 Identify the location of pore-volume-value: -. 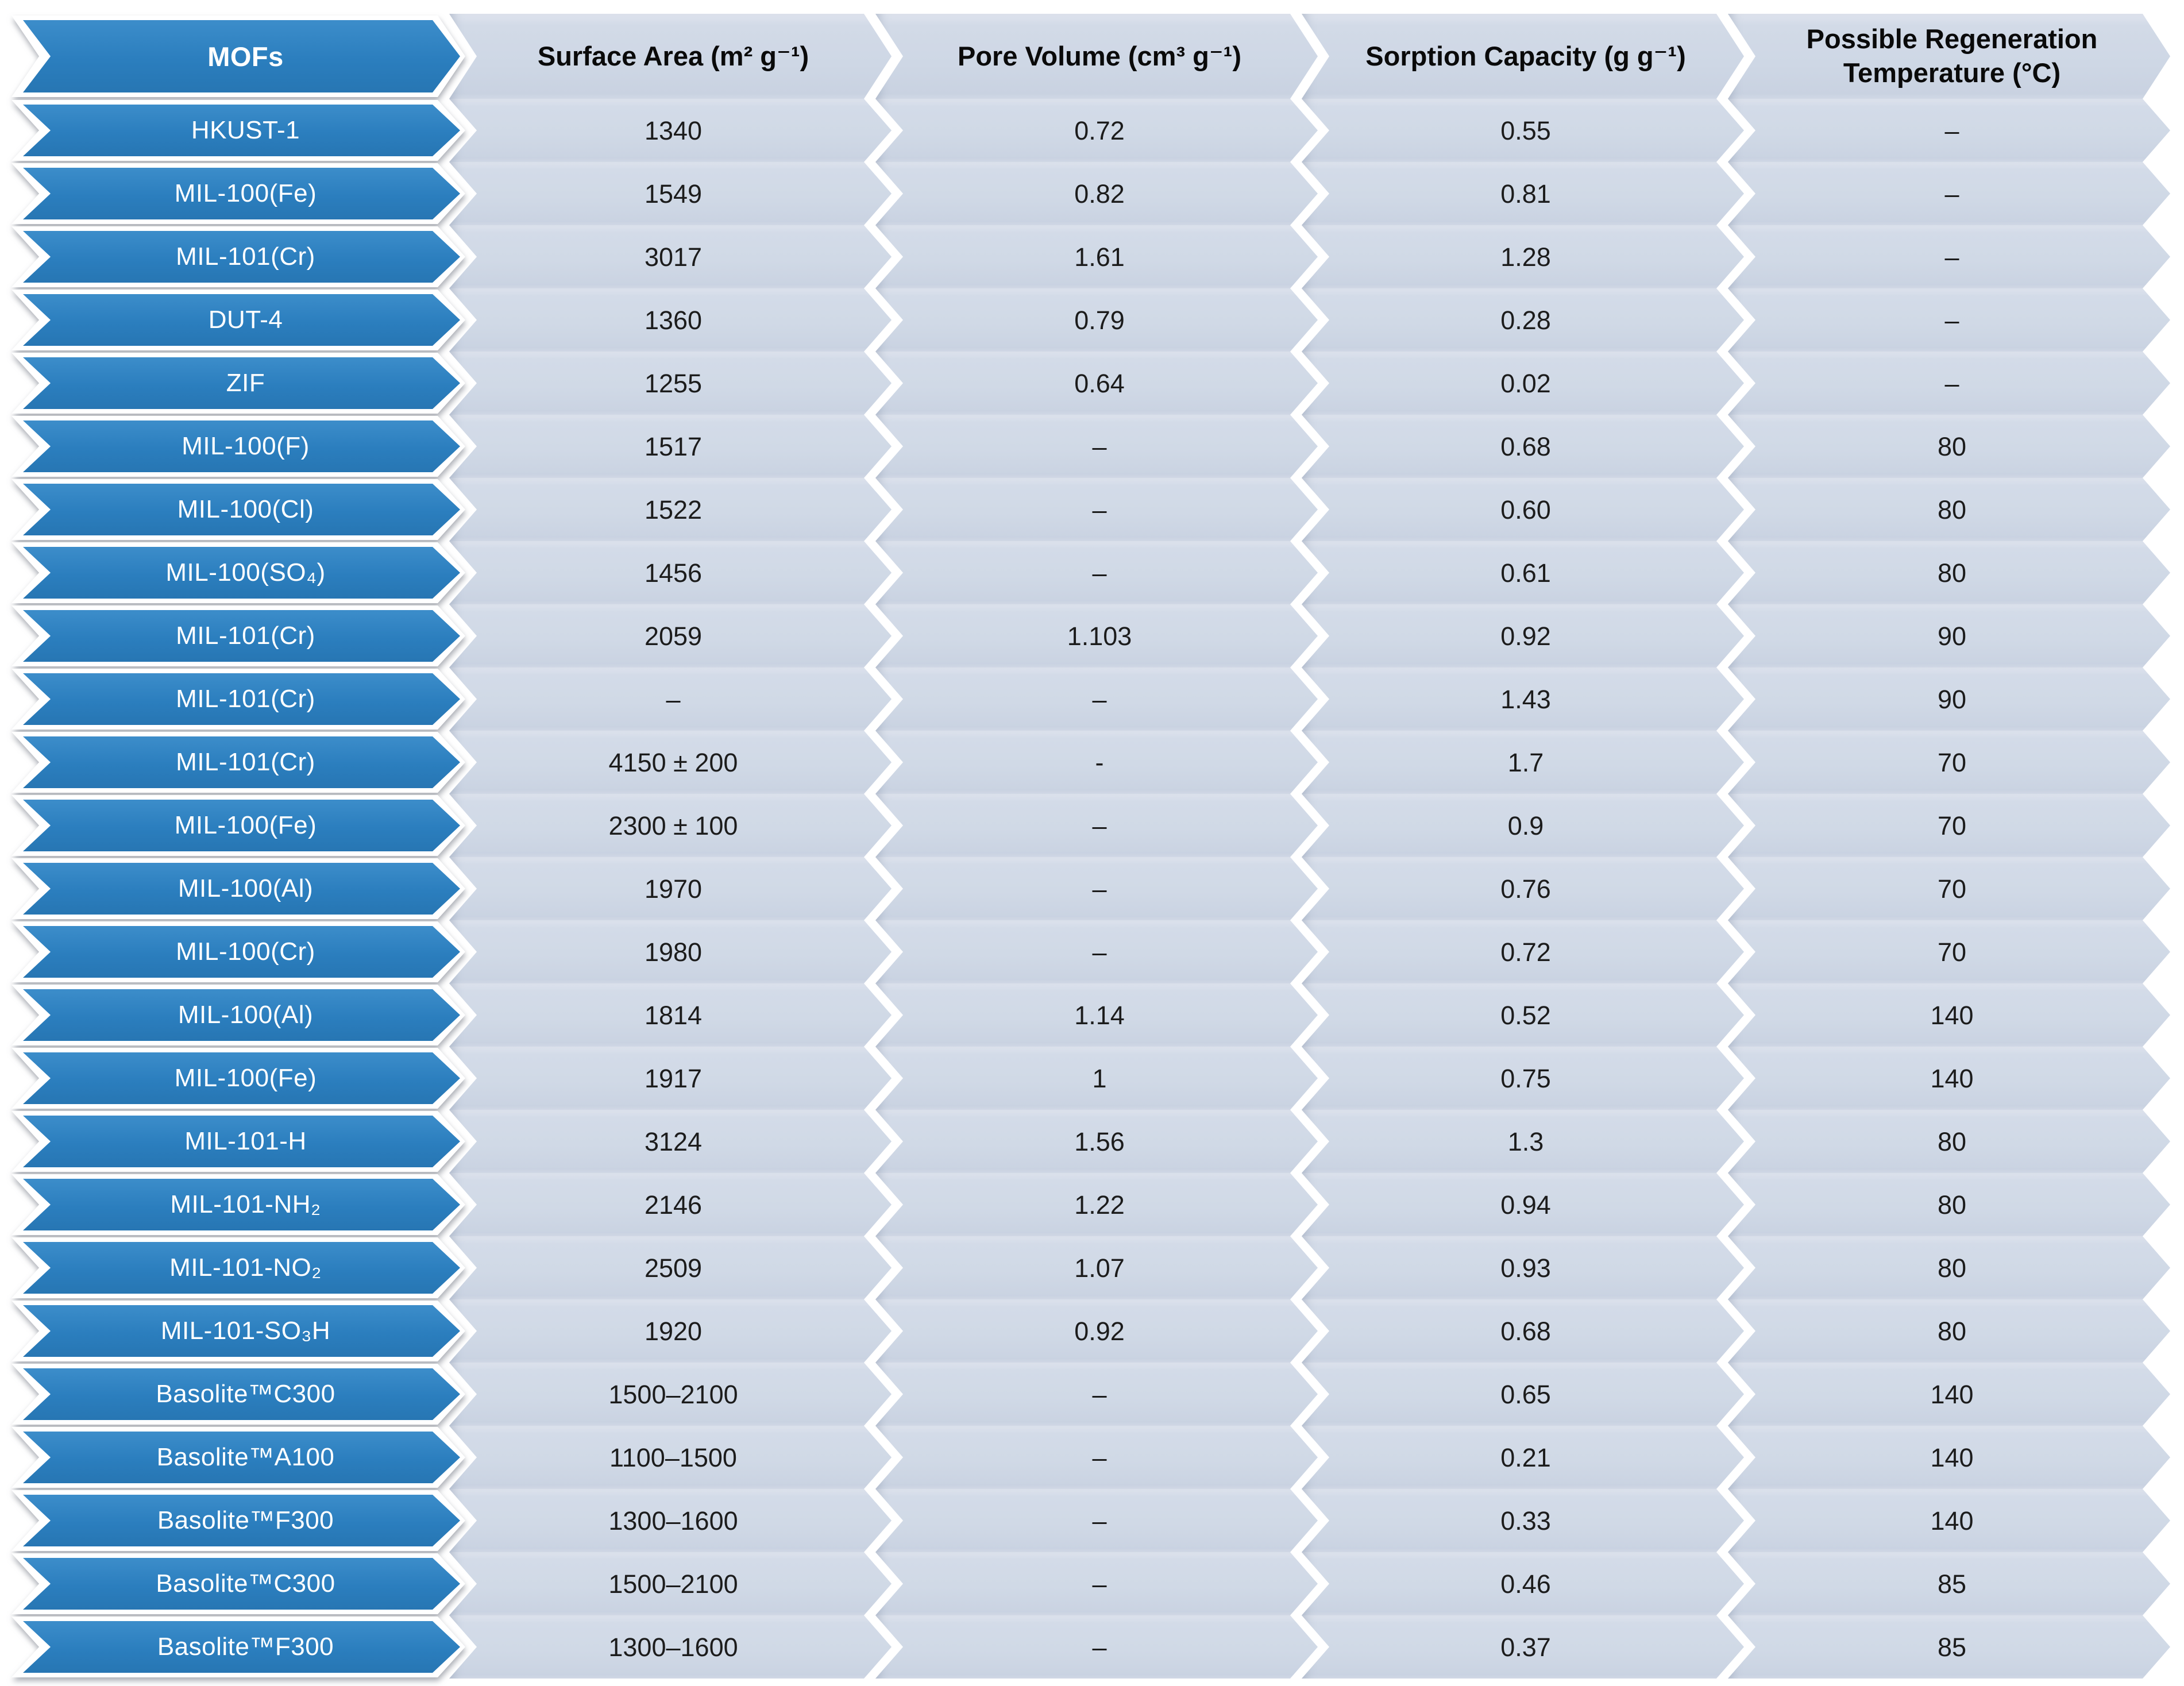
(1100, 762).